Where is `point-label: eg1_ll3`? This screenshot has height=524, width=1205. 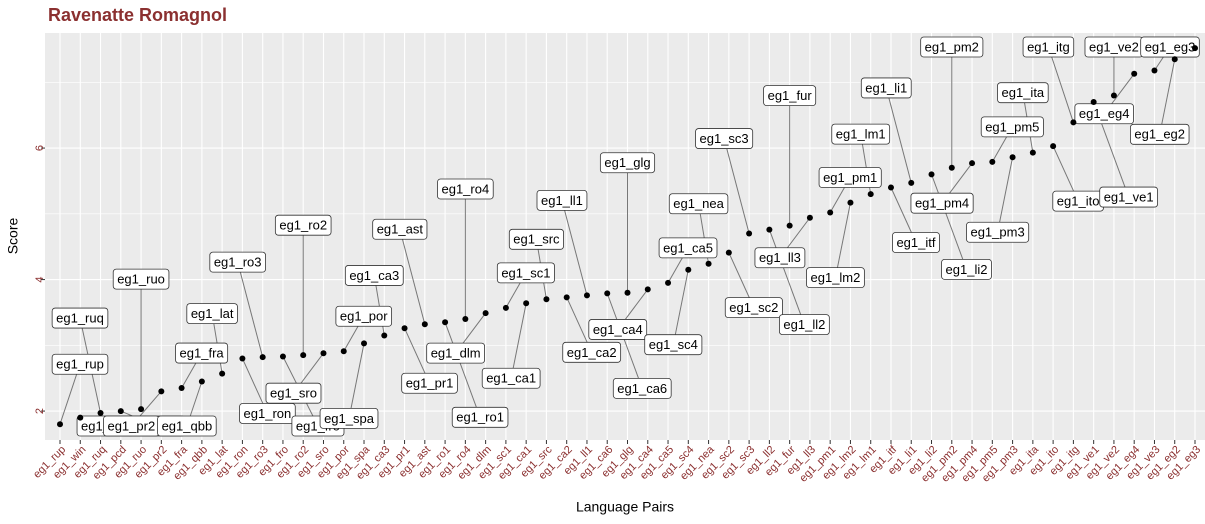 point-label: eg1_ll3 is located at coordinates (780, 258).